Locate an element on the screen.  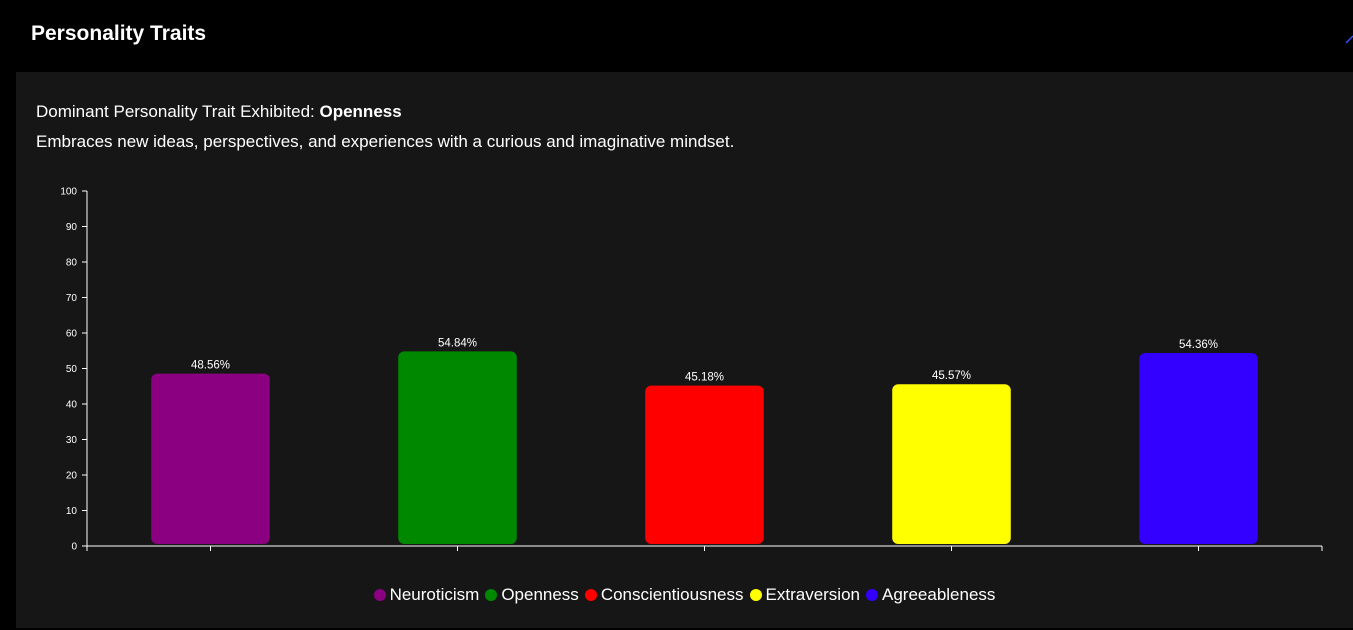
bar-neuroticism is located at coordinates (210, 458).